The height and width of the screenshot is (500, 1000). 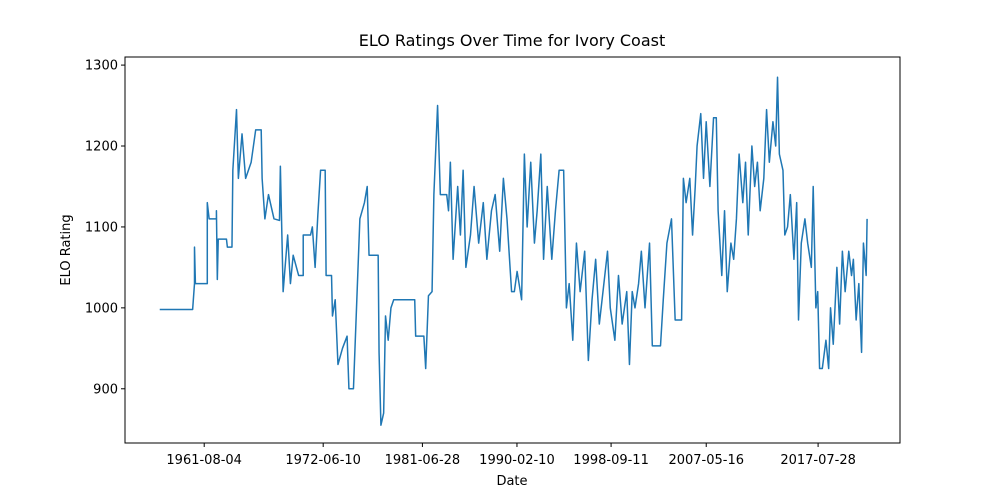 I want to click on y-tick-label: 1100, so click(x=101, y=227).